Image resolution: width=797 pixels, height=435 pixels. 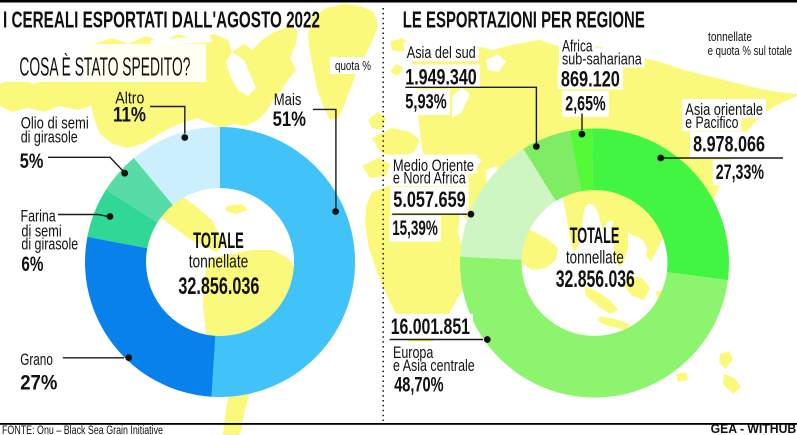 I want to click on svg-text: Farina, so click(x=38, y=216).